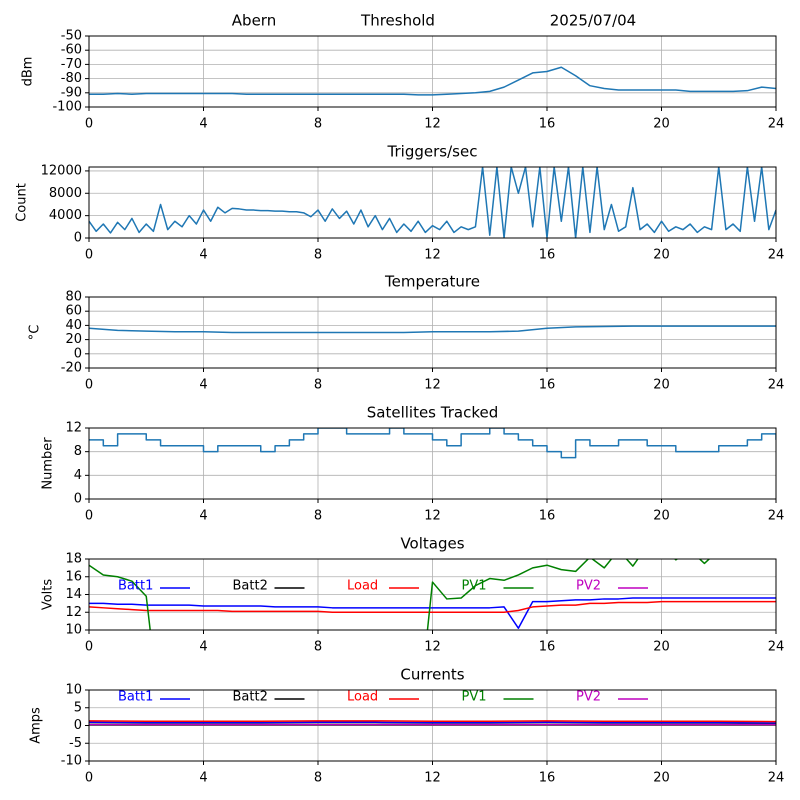  Describe the element at coordinates (73, 311) in the screenshot. I see `y-tick-label: 60` at that location.